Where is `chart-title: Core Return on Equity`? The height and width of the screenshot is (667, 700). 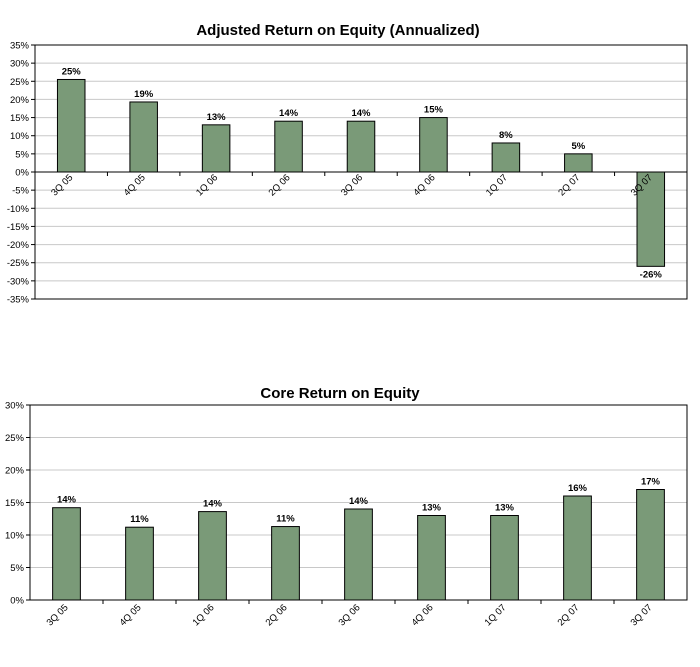 chart-title: Core Return on Equity is located at coordinates (340, 393).